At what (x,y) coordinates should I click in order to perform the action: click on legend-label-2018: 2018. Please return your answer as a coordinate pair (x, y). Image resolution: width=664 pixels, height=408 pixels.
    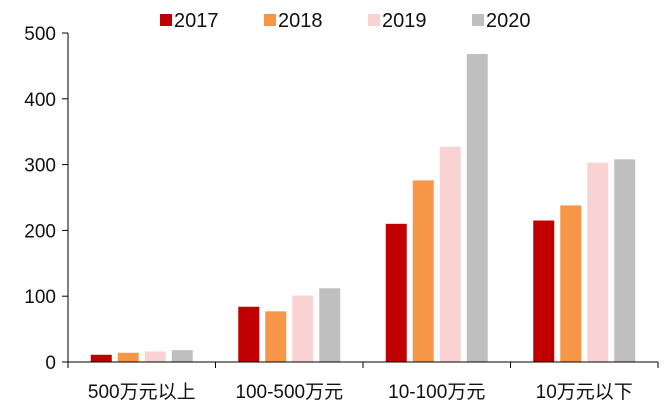
    Looking at the image, I should click on (300, 21).